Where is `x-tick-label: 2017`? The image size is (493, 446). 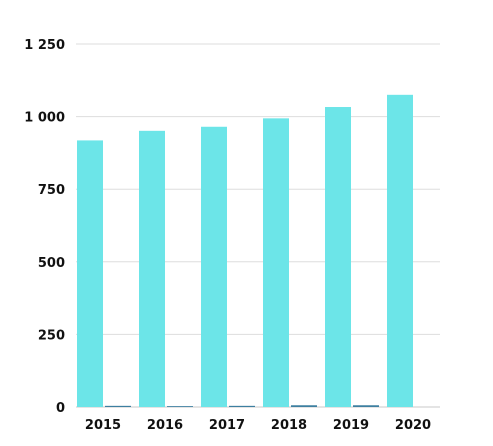
x-tick-label: 2017 is located at coordinates (227, 425).